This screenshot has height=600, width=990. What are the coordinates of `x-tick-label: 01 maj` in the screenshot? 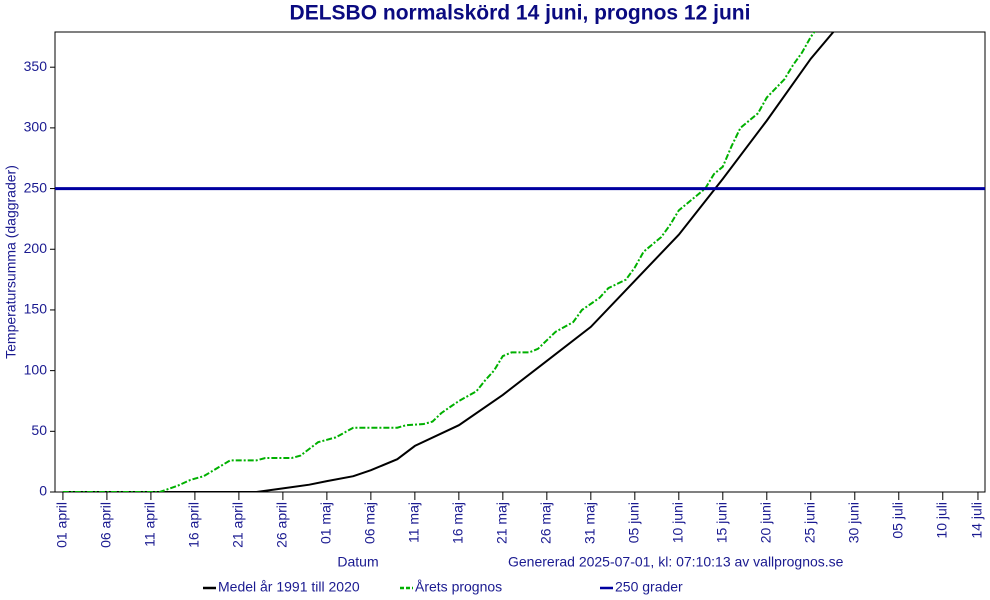 It's located at (326, 523).